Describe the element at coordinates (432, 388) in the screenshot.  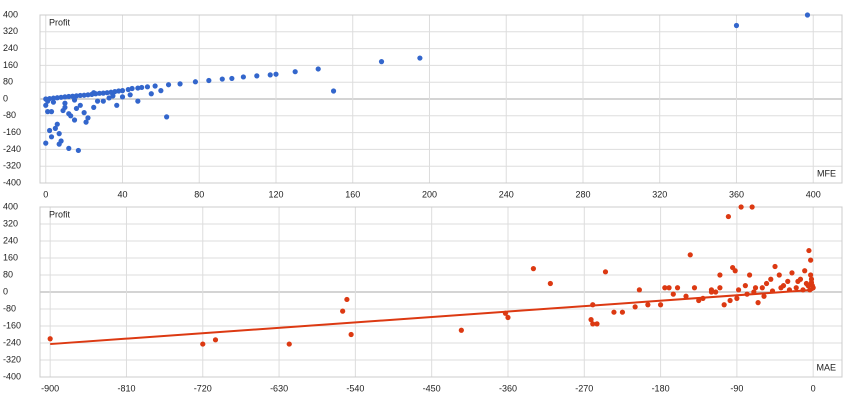
I see `x-tick-label: -450` at that location.